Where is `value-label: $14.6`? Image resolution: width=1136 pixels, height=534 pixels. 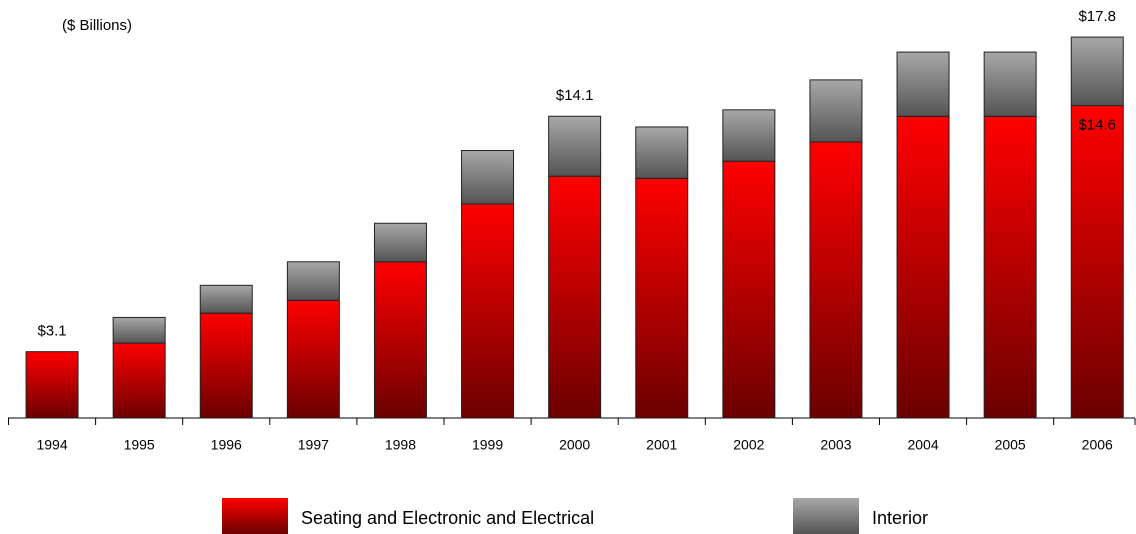 value-label: $14.6 is located at coordinates (1097, 125).